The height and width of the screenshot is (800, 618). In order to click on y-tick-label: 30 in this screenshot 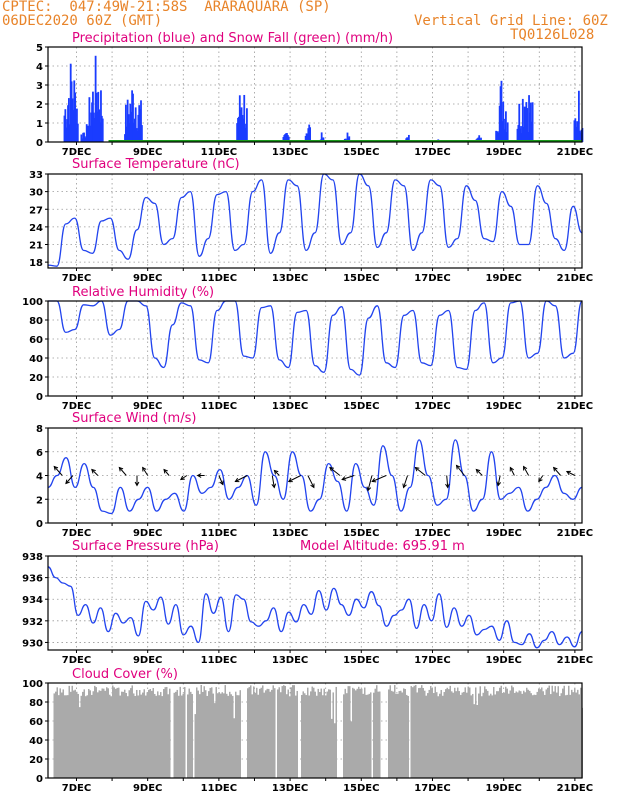, I will do `click(36, 193)`.